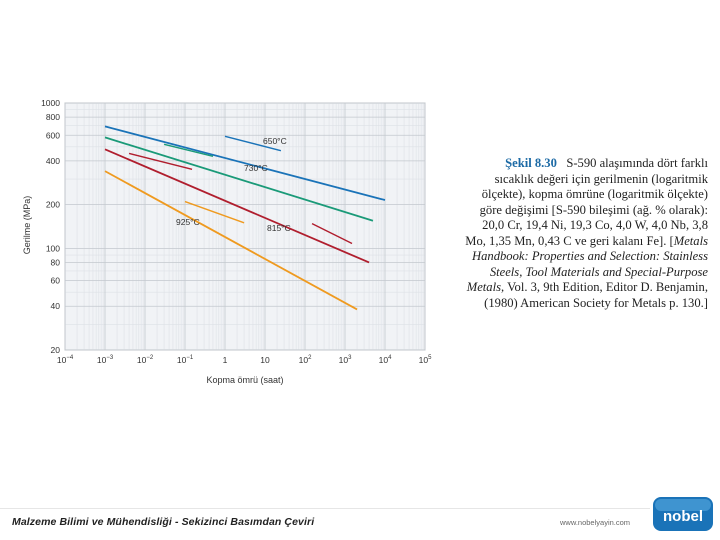 Image resolution: width=720 pixels, height=540 pixels. I want to click on x-tick-exponent: 2, so click(310, 358).